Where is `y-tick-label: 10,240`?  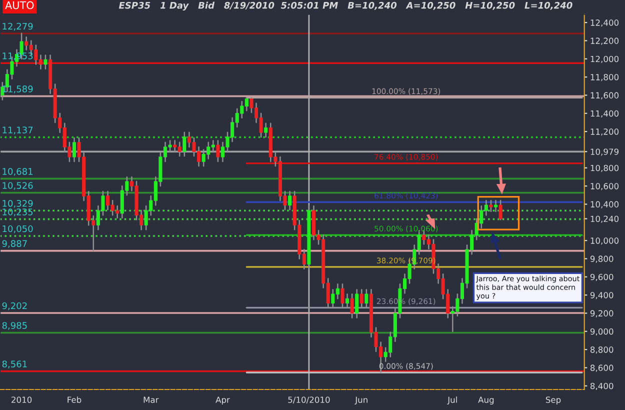
y-tick-label: 10,240 is located at coordinates (604, 219).